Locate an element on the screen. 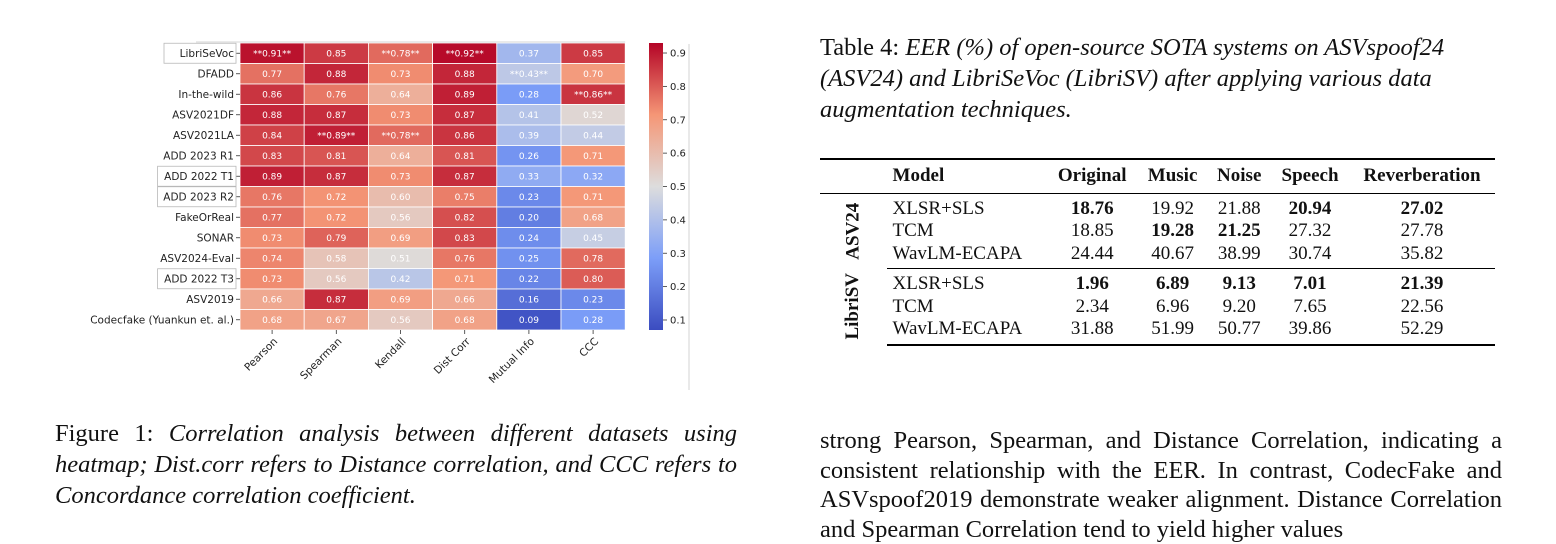 The image size is (1556, 544). table-cell: 18.76 is located at coordinates (1092, 208).